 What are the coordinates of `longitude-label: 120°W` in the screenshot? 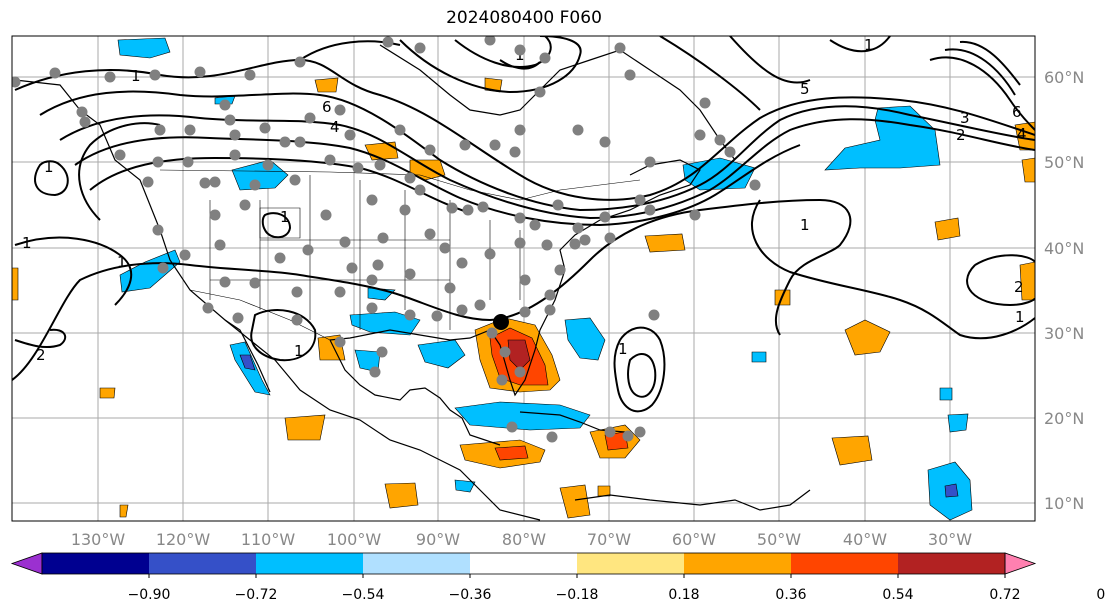 It's located at (183, 539).